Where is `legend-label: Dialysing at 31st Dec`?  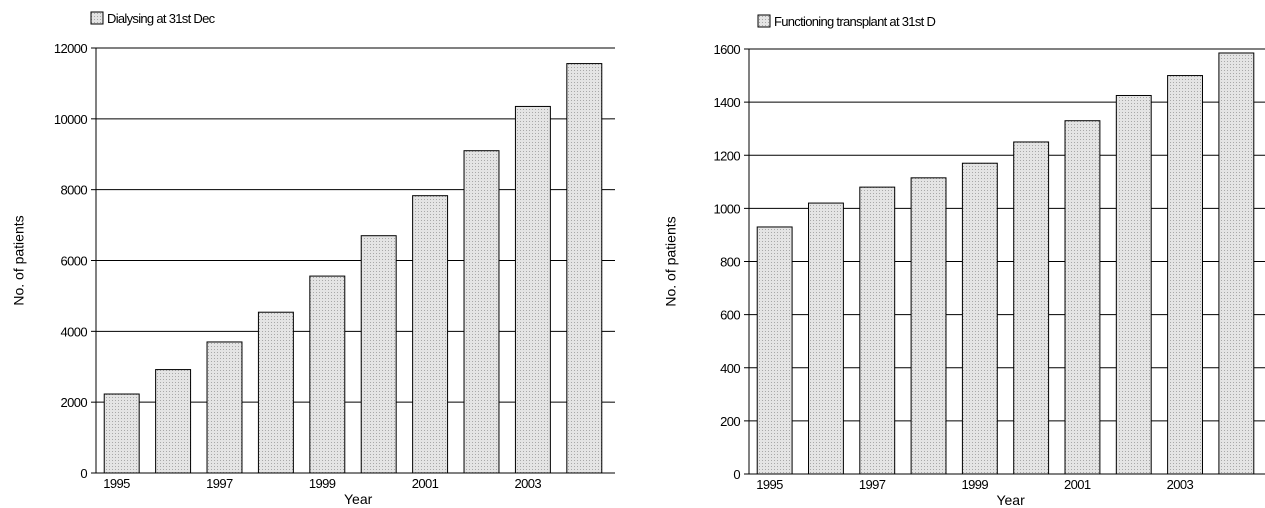
legend-label: Dialysing at 31st Dec is located at coordinates (161, 18).